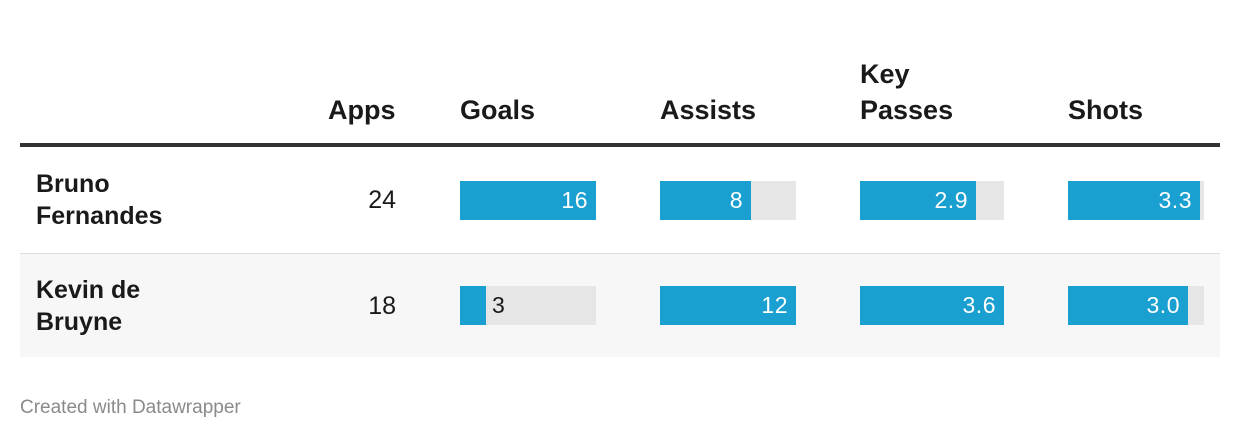 This screenshot has width=1240, height=444. What do you see at coordinates (574, 200) in the screenshot?
I see `goals-value-label: 16` at bounding box center [574, 200].